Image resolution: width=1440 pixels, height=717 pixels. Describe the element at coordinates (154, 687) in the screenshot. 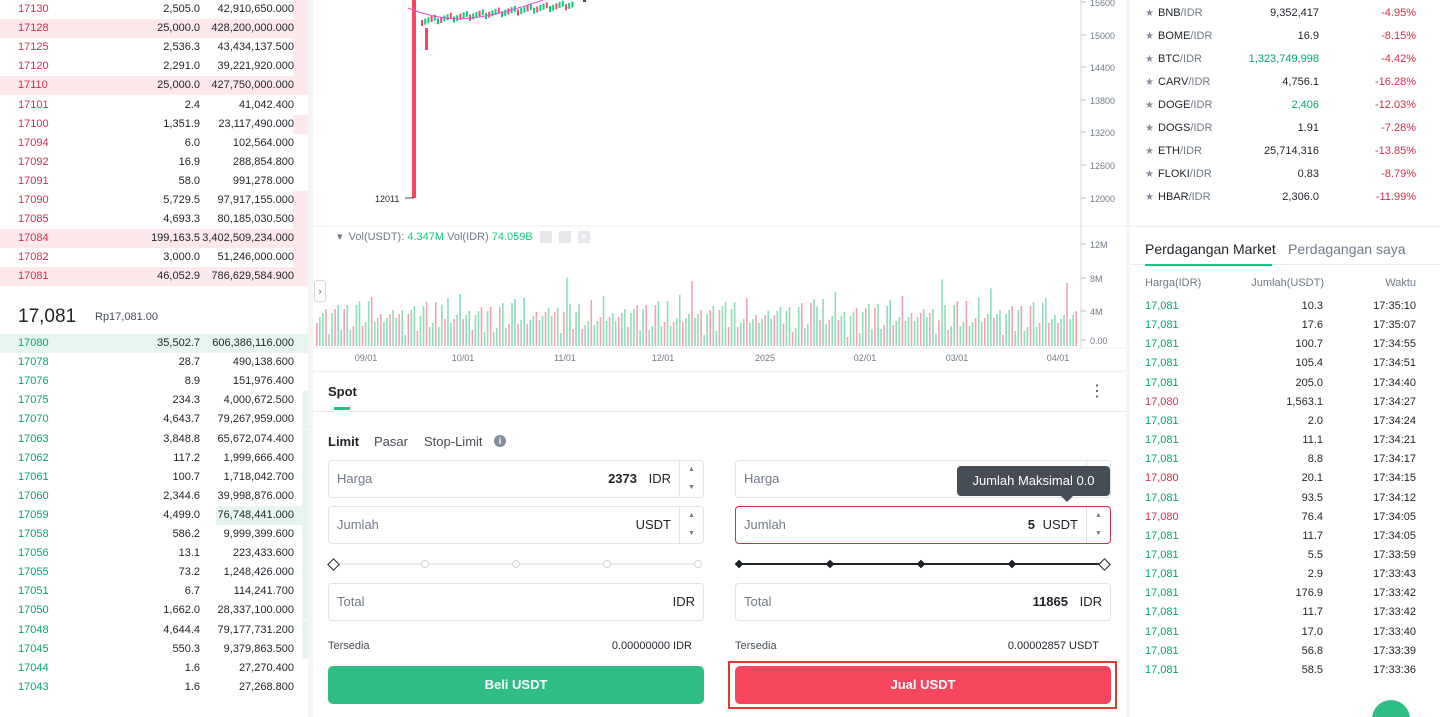

I see `bid-row: 17043 1.6 27,268.800` at that location.